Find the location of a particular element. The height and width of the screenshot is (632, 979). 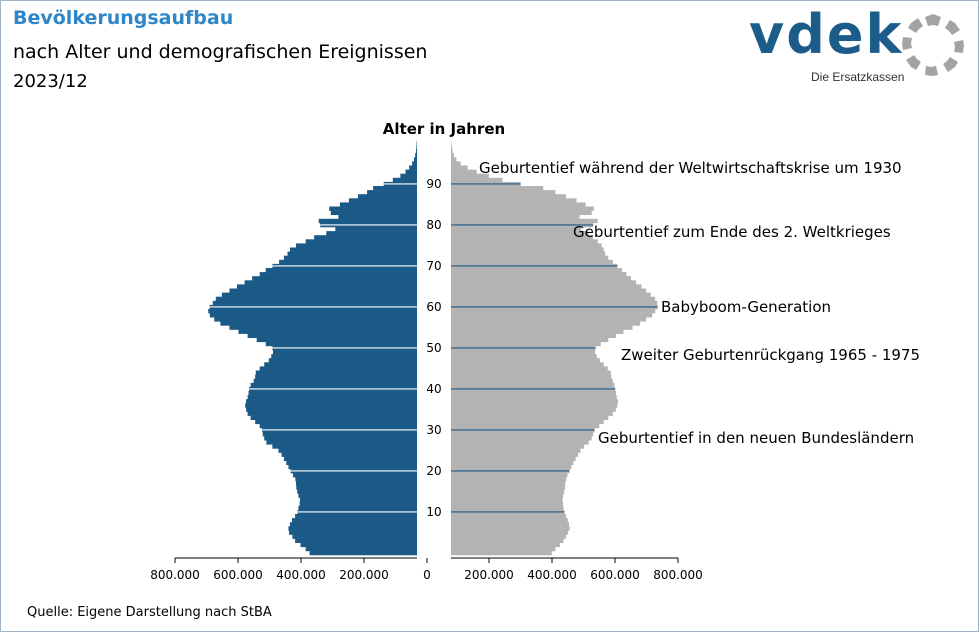

age-tick-label: 90 is located at coordinates (433, 184).